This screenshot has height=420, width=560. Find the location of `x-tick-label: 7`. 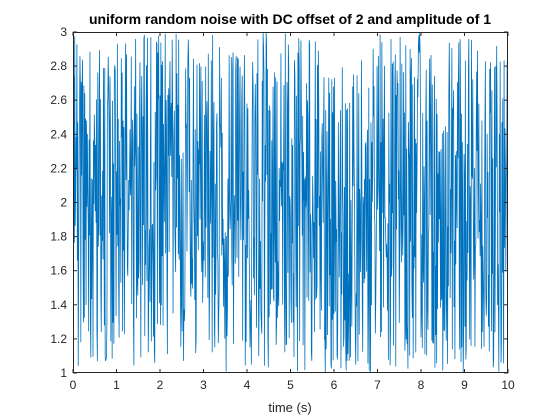

x-tick-label: 7 is located at coordinates (377, 385).